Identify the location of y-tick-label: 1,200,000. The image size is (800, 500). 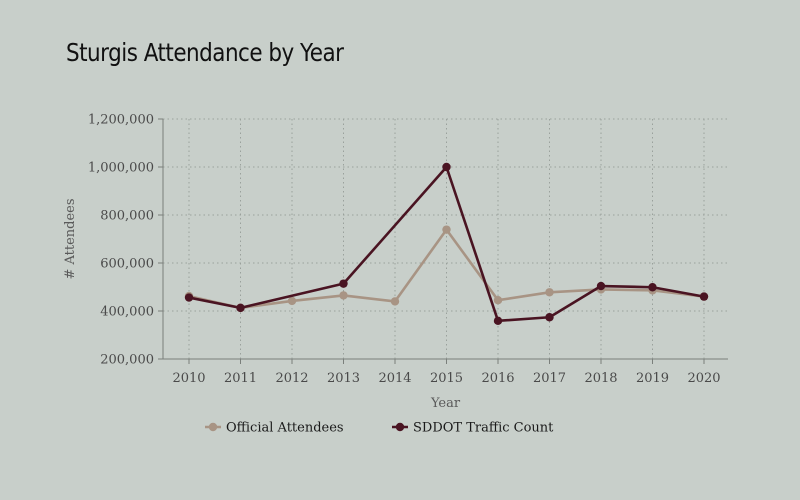
(121, 120).